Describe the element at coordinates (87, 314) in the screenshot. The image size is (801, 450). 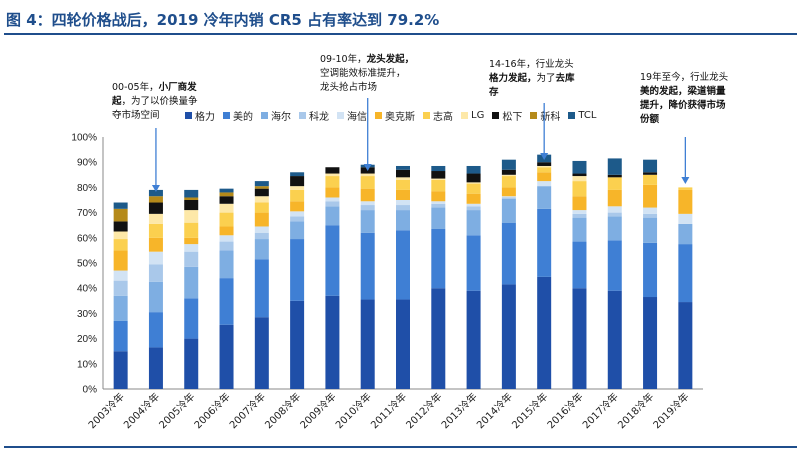
I see `y-tick-label: 30%` at that location.